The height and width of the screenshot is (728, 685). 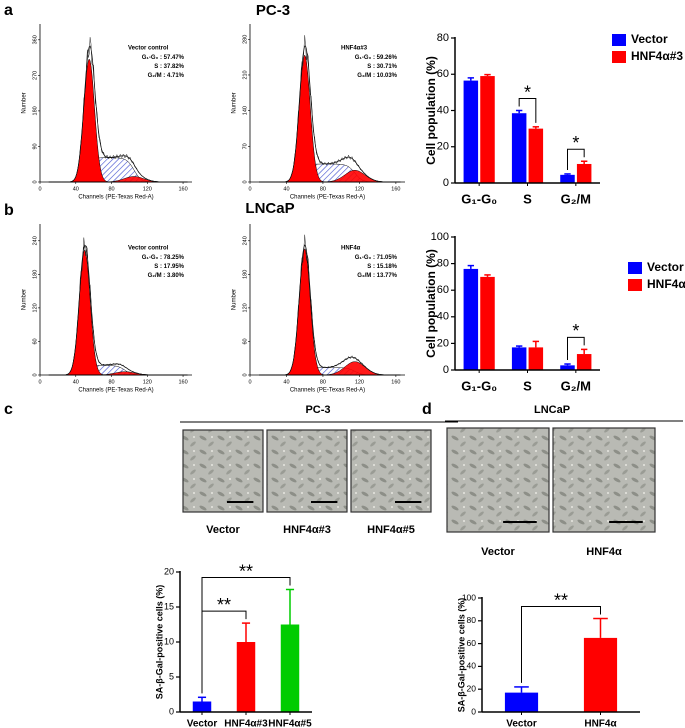 I want to click on phase-percent: S : 15.18%, so click(x=382, y=267).